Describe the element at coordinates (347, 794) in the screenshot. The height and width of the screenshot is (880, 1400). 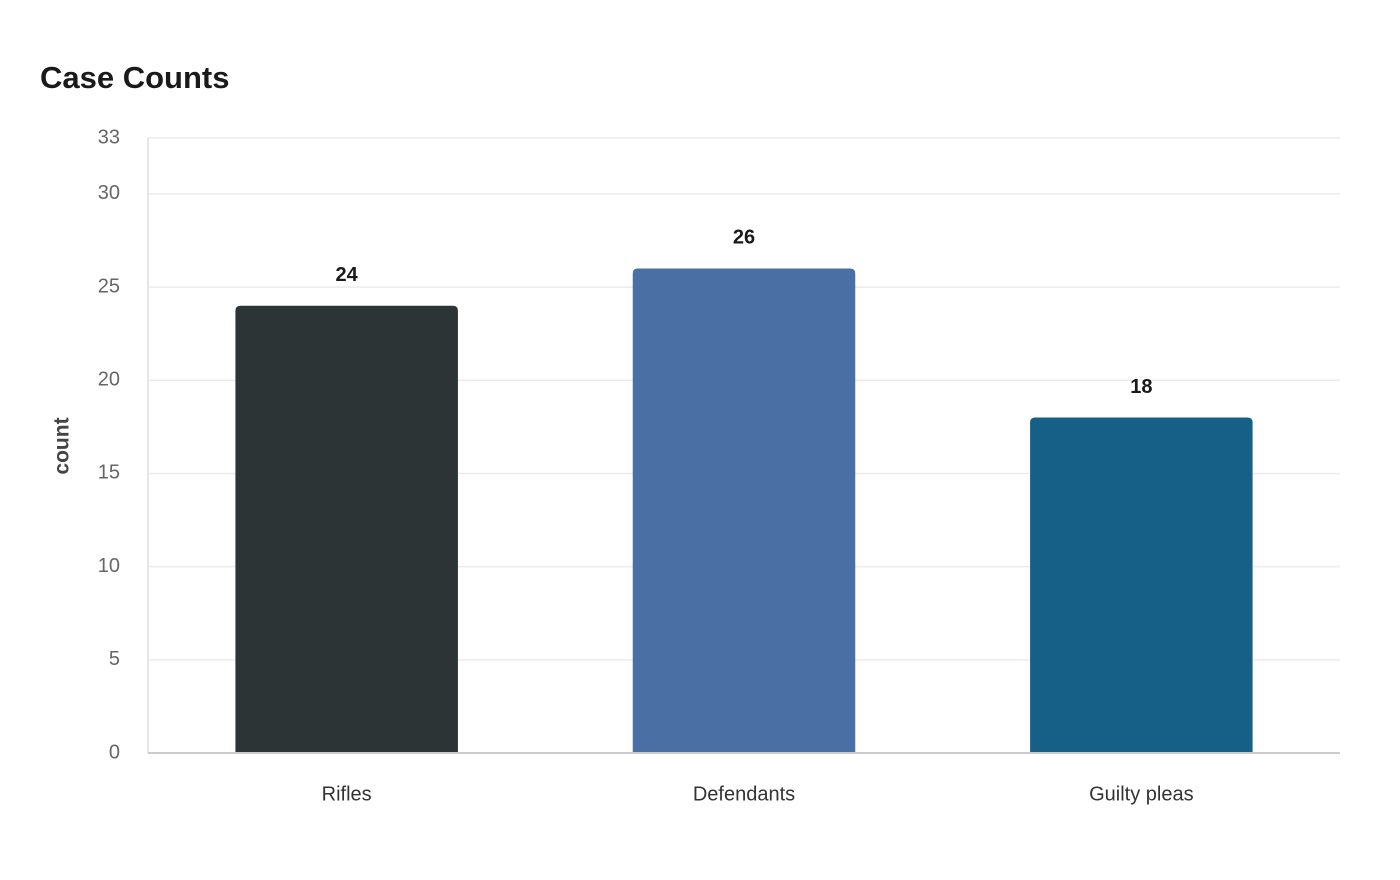
I see `x-tick-label: Rifles` at that location.